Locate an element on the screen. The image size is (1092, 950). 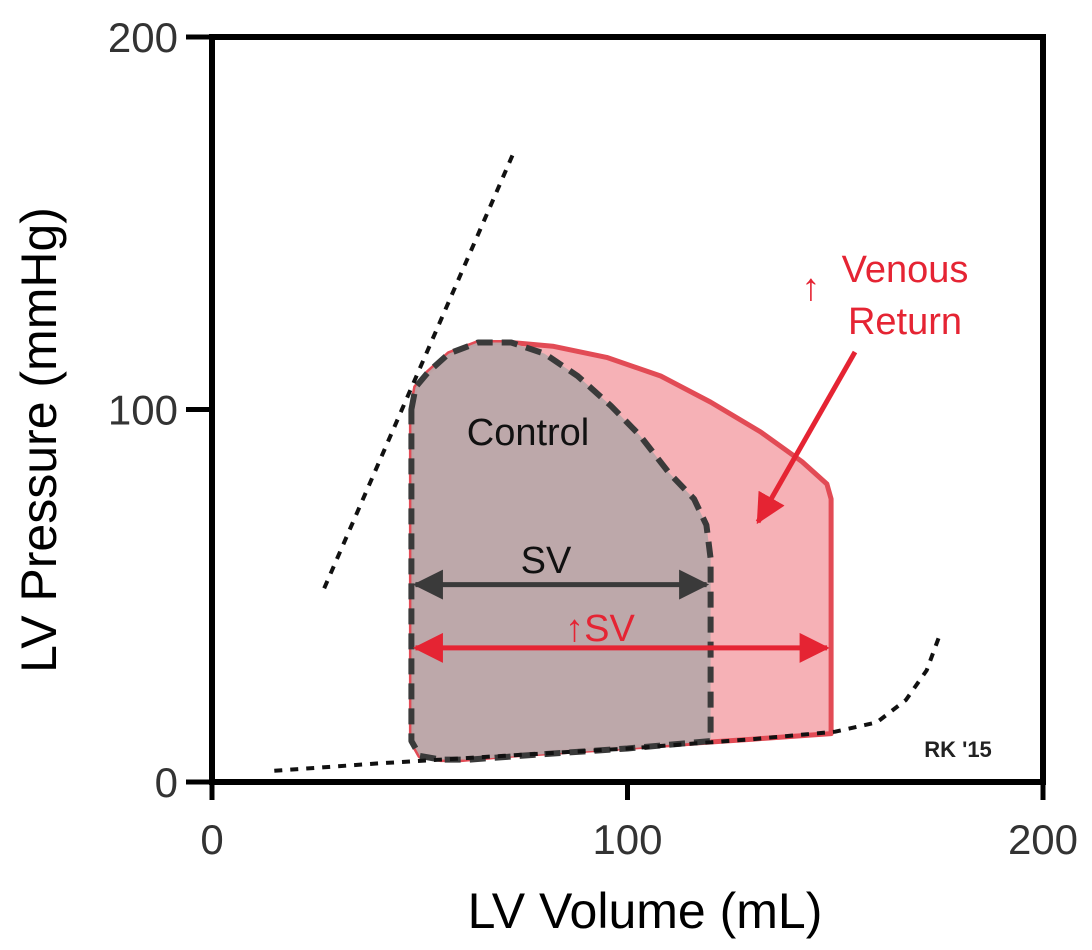
venous-up-arrow-glyph: ↑ is located at coordinates (811, 288).